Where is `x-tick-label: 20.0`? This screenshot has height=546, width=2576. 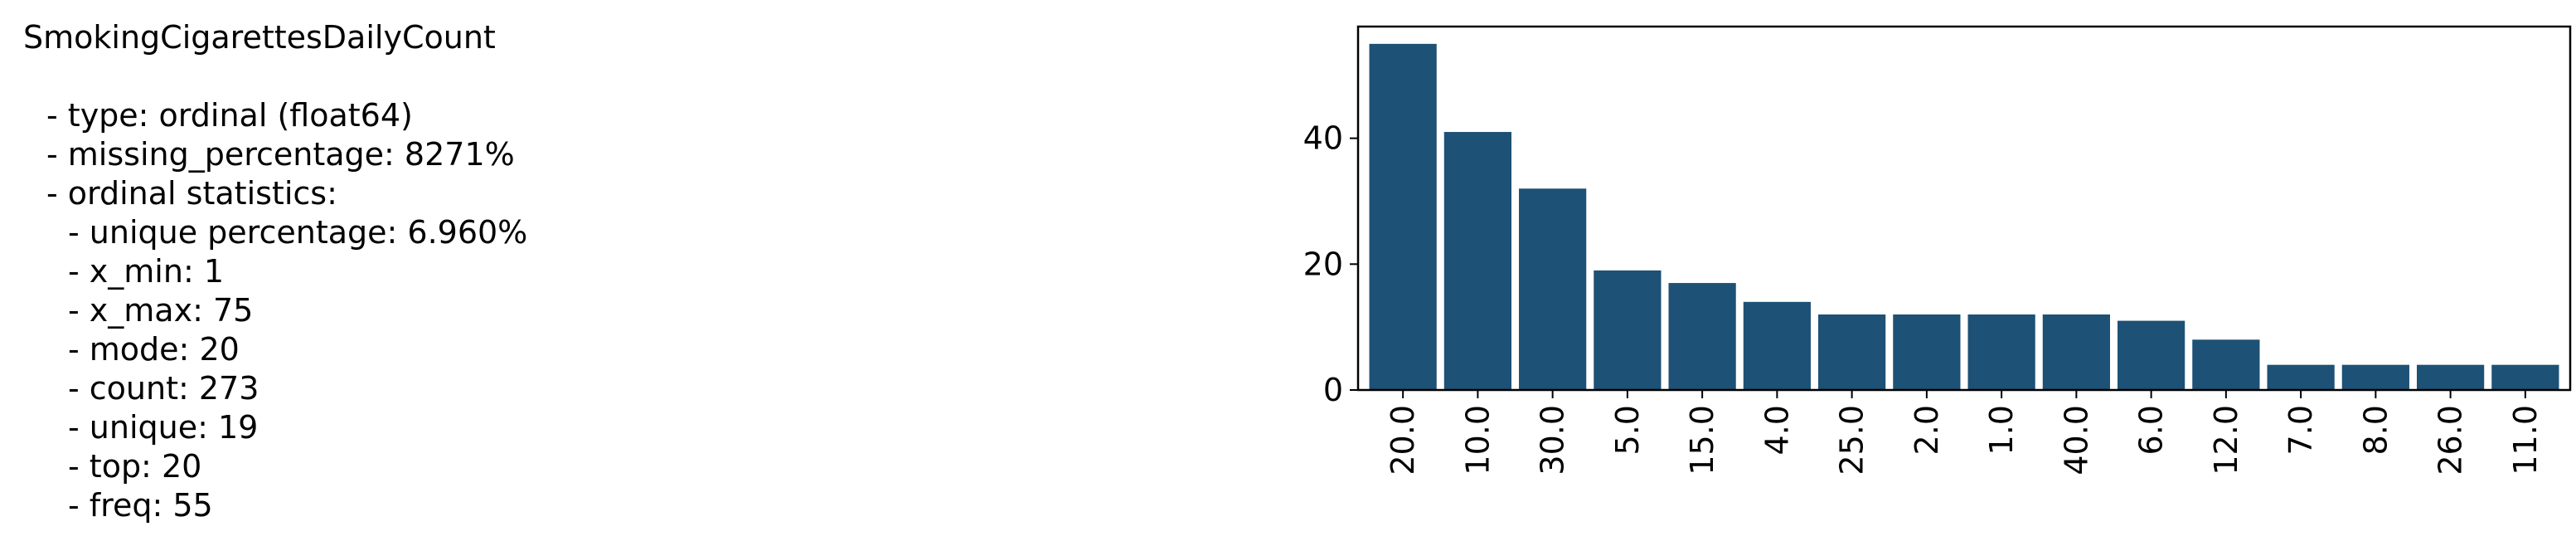
x-tick-label: 20.0 is located at coordinates (1403, 440).